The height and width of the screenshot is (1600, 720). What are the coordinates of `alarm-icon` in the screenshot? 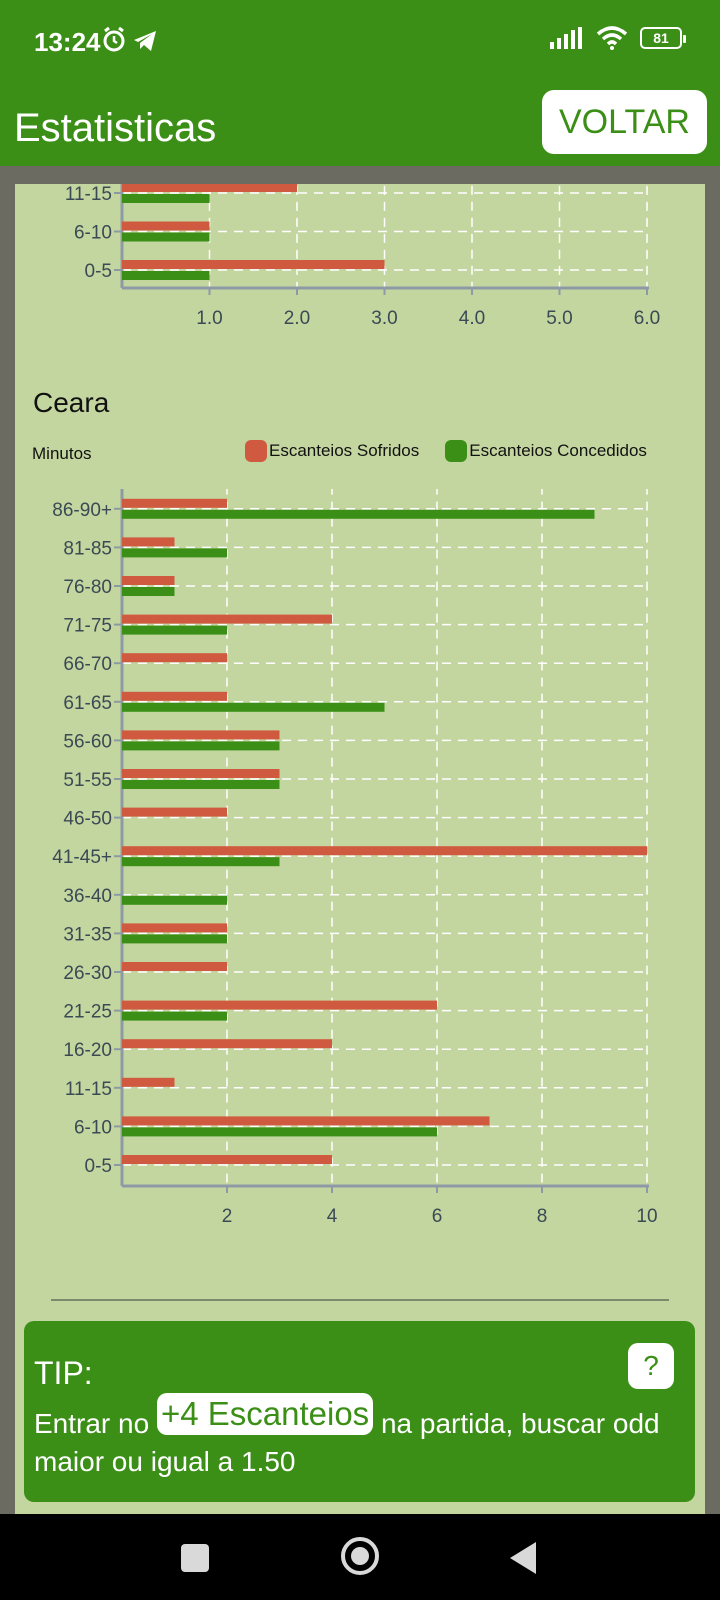 It's located at (114, 39).